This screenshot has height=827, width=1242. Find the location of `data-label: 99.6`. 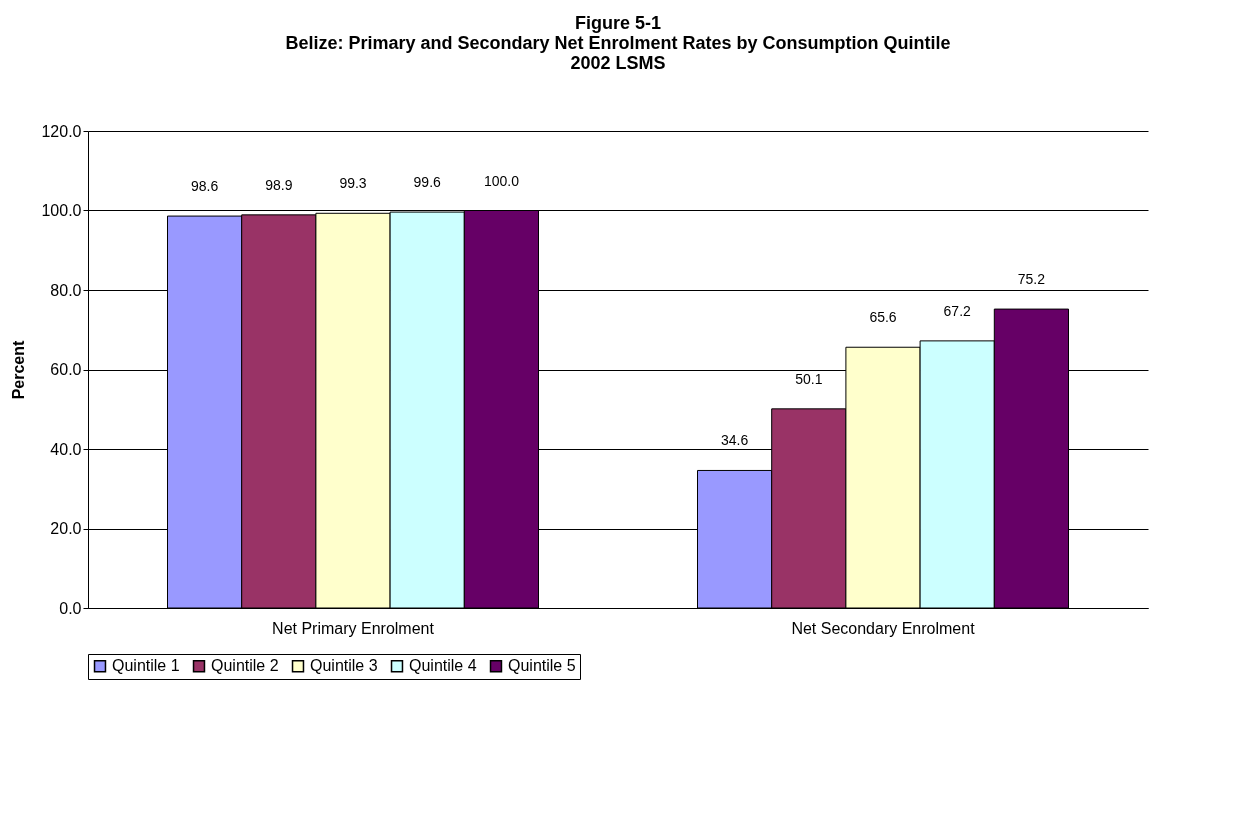

data-label: 99.6 is located at coordinates (427, 182).